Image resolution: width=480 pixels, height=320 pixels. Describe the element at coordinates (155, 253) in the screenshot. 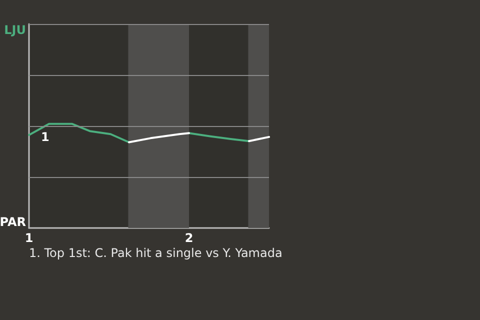

I see `text: 1. Top 1st: C. Pak hit a single vs Y. Yamada` at that location.